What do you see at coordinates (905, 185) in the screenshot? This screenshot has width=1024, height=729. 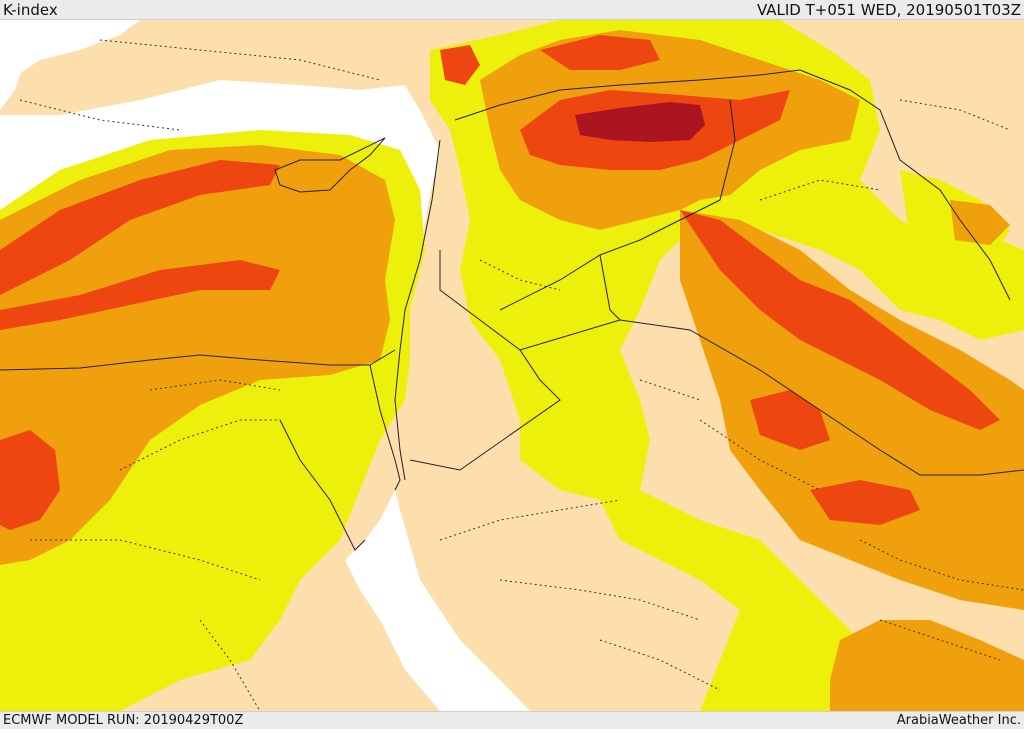 I see `border-iraq-iran` at bounding box center [905, 185].